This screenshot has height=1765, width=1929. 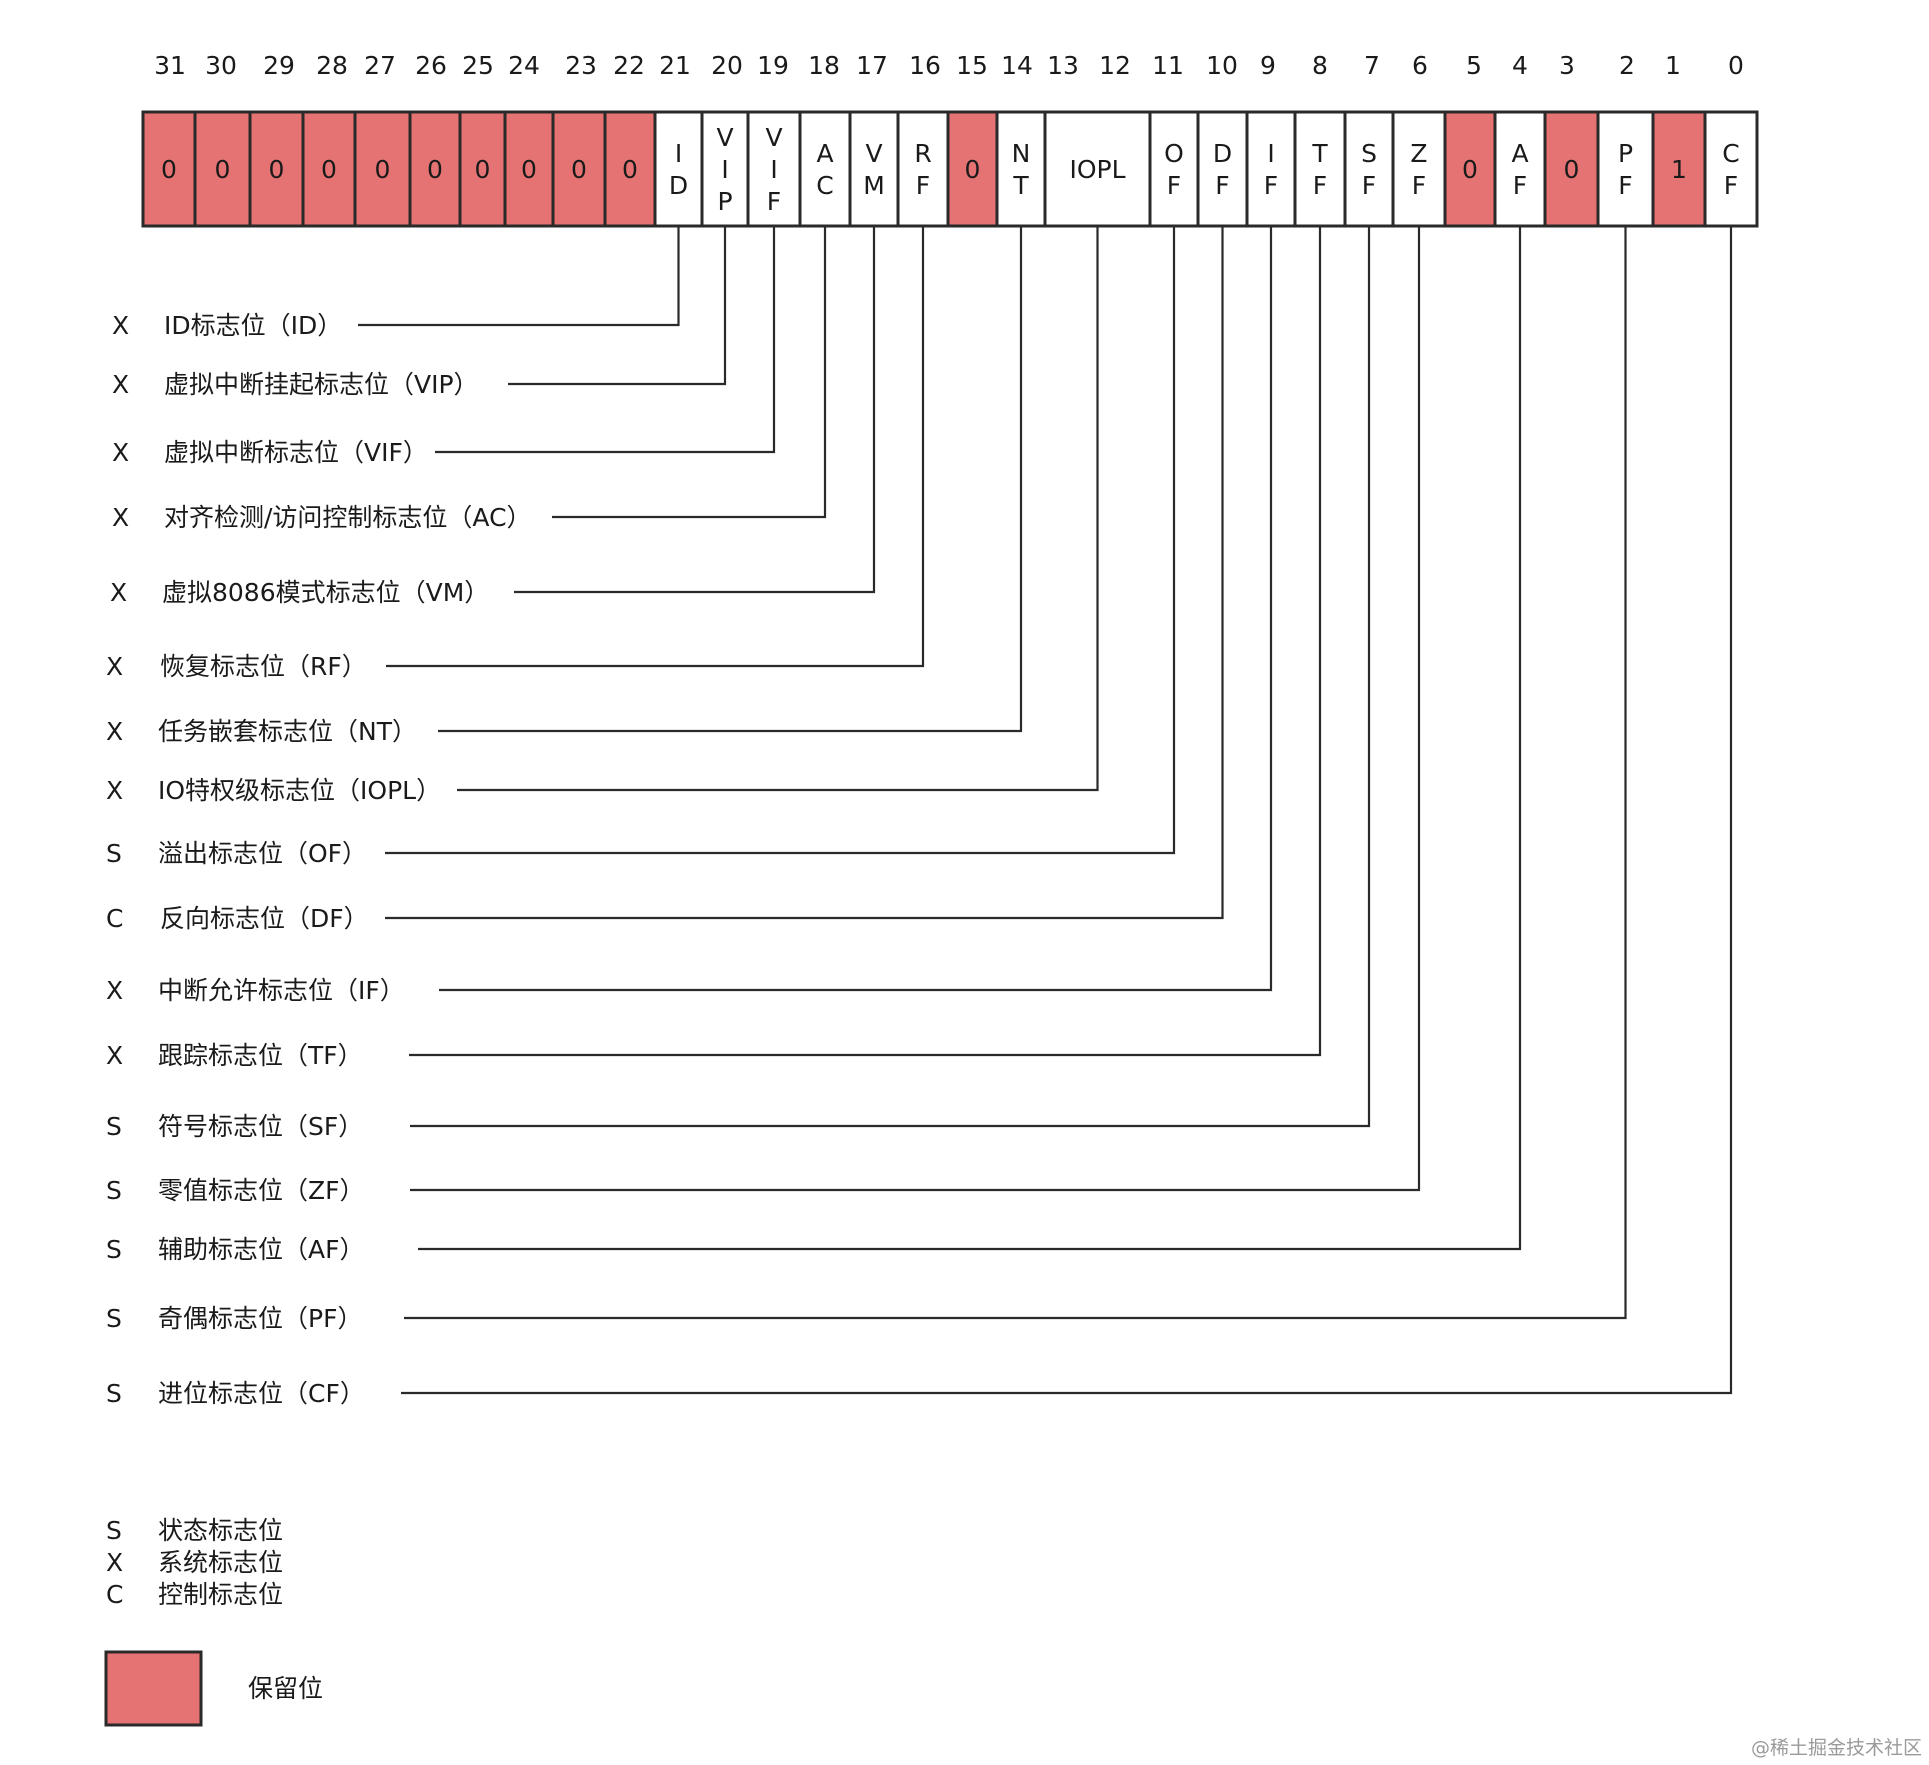 I want to click on legend-label-c: 控制标志位, so click(x=220, y=1594).